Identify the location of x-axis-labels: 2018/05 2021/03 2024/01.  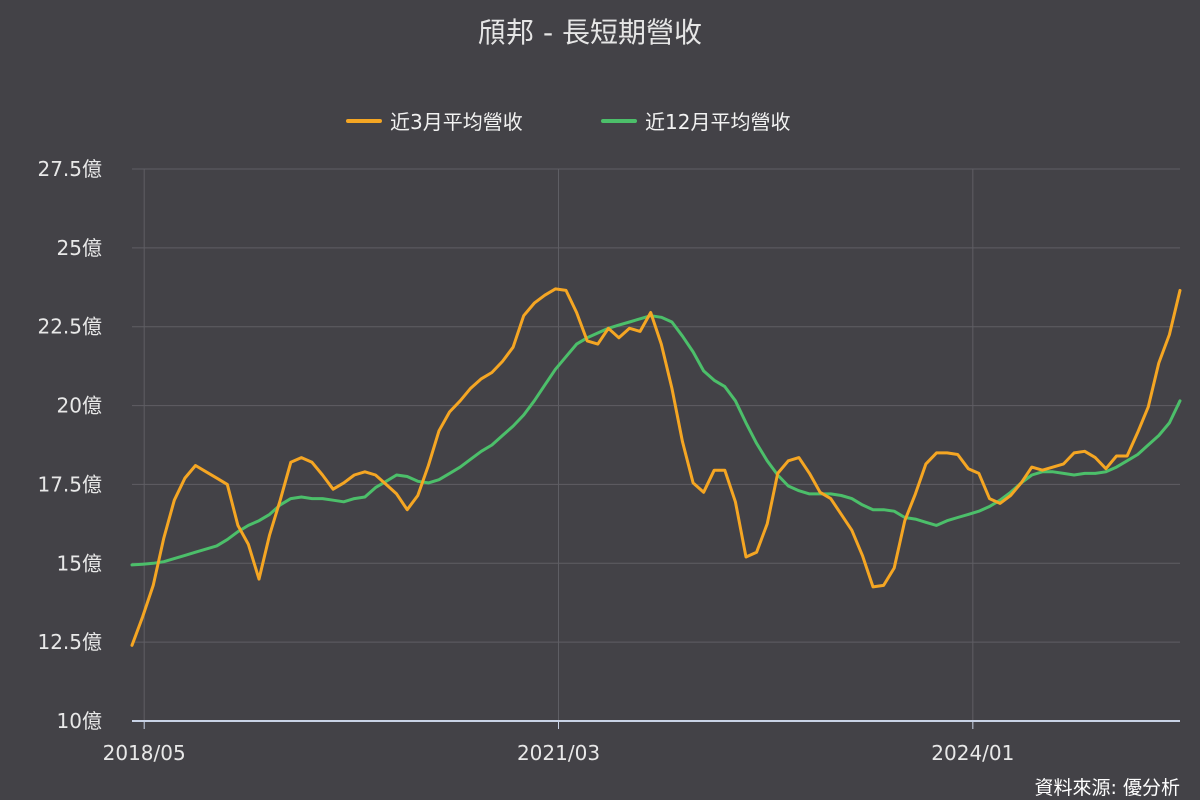
(558, 743).